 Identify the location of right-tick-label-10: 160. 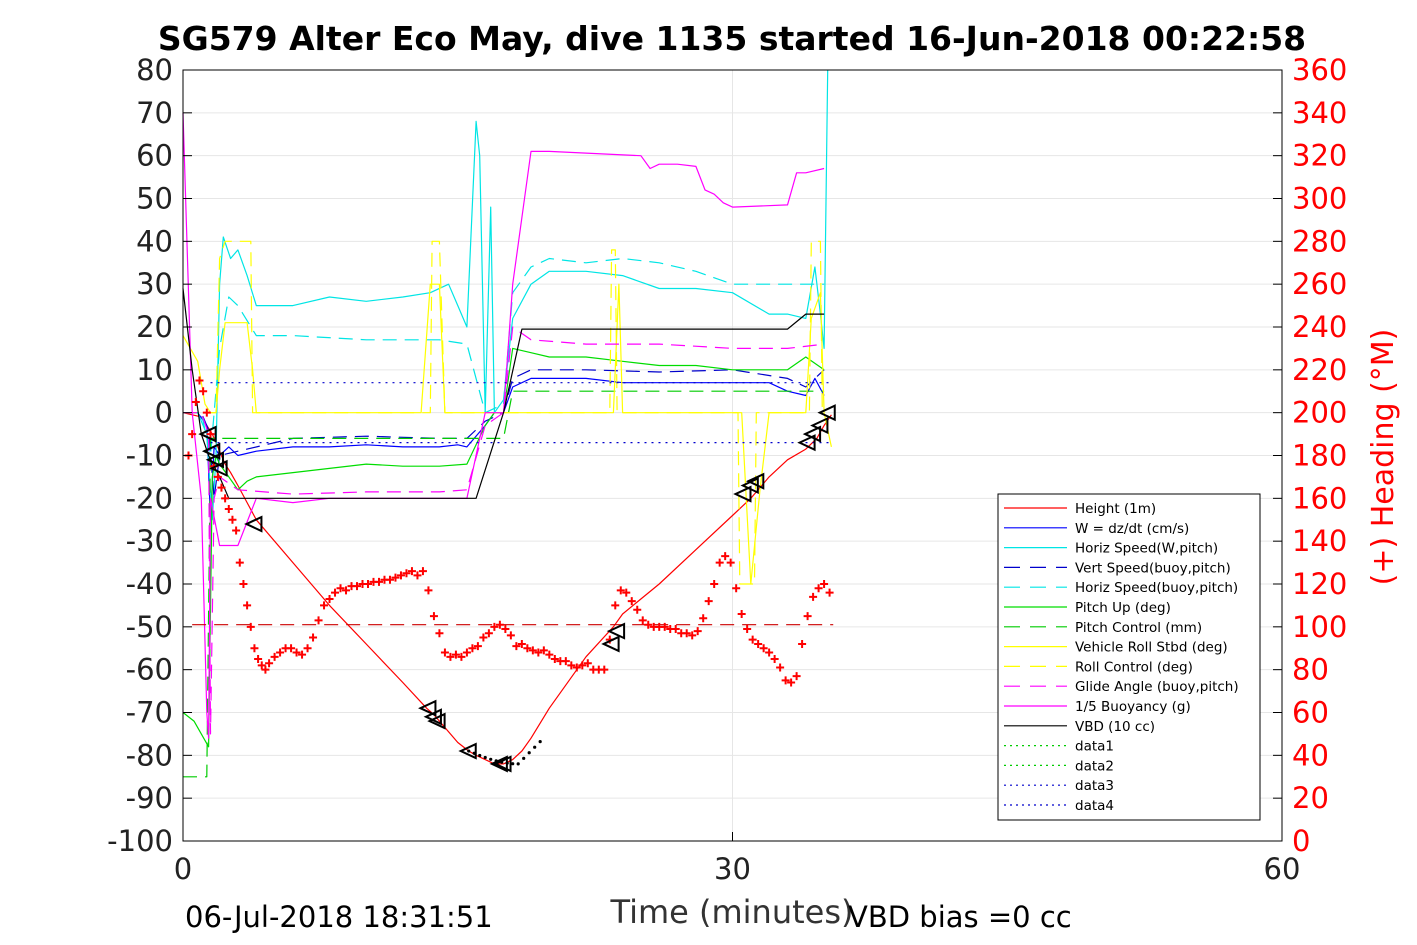
(1319, 498).